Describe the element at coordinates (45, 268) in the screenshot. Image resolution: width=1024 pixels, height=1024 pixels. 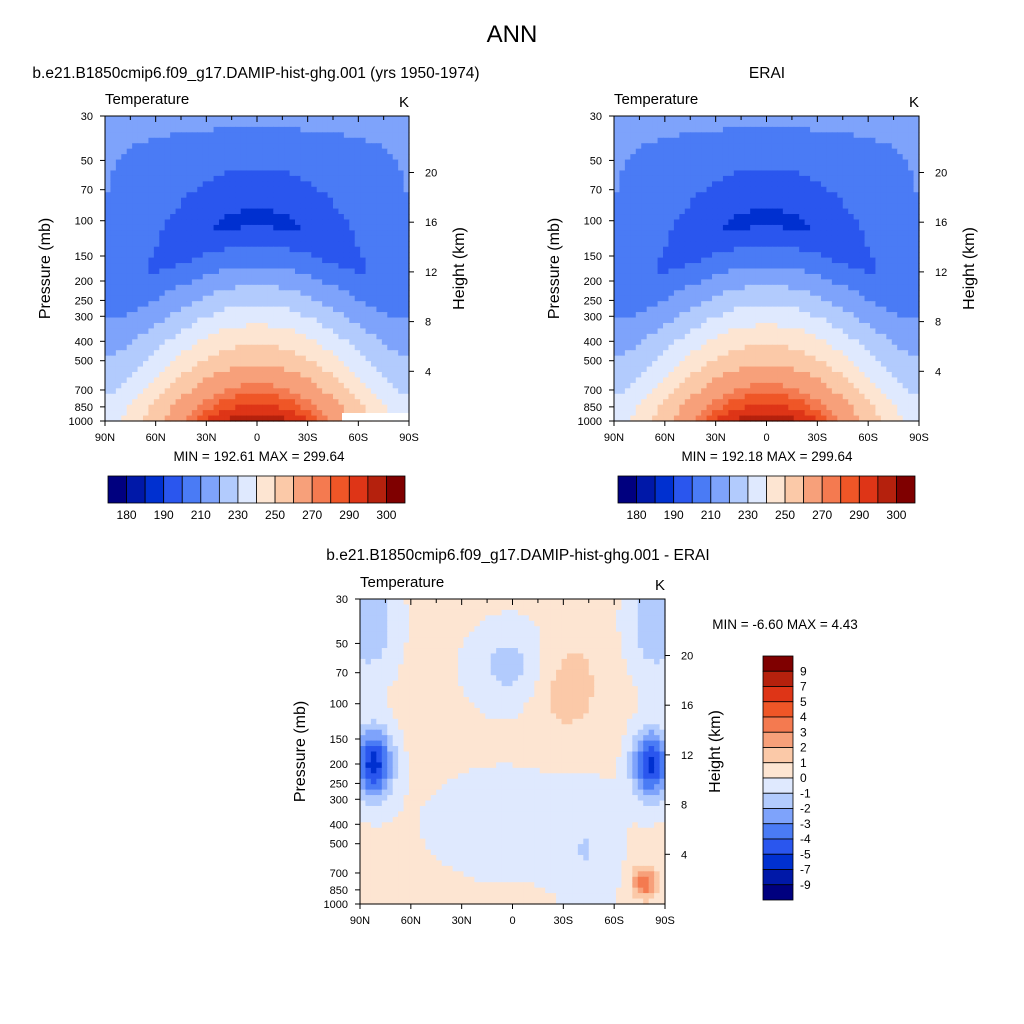
I see `pressure-axis-title: Pressure (mb)` at that location.